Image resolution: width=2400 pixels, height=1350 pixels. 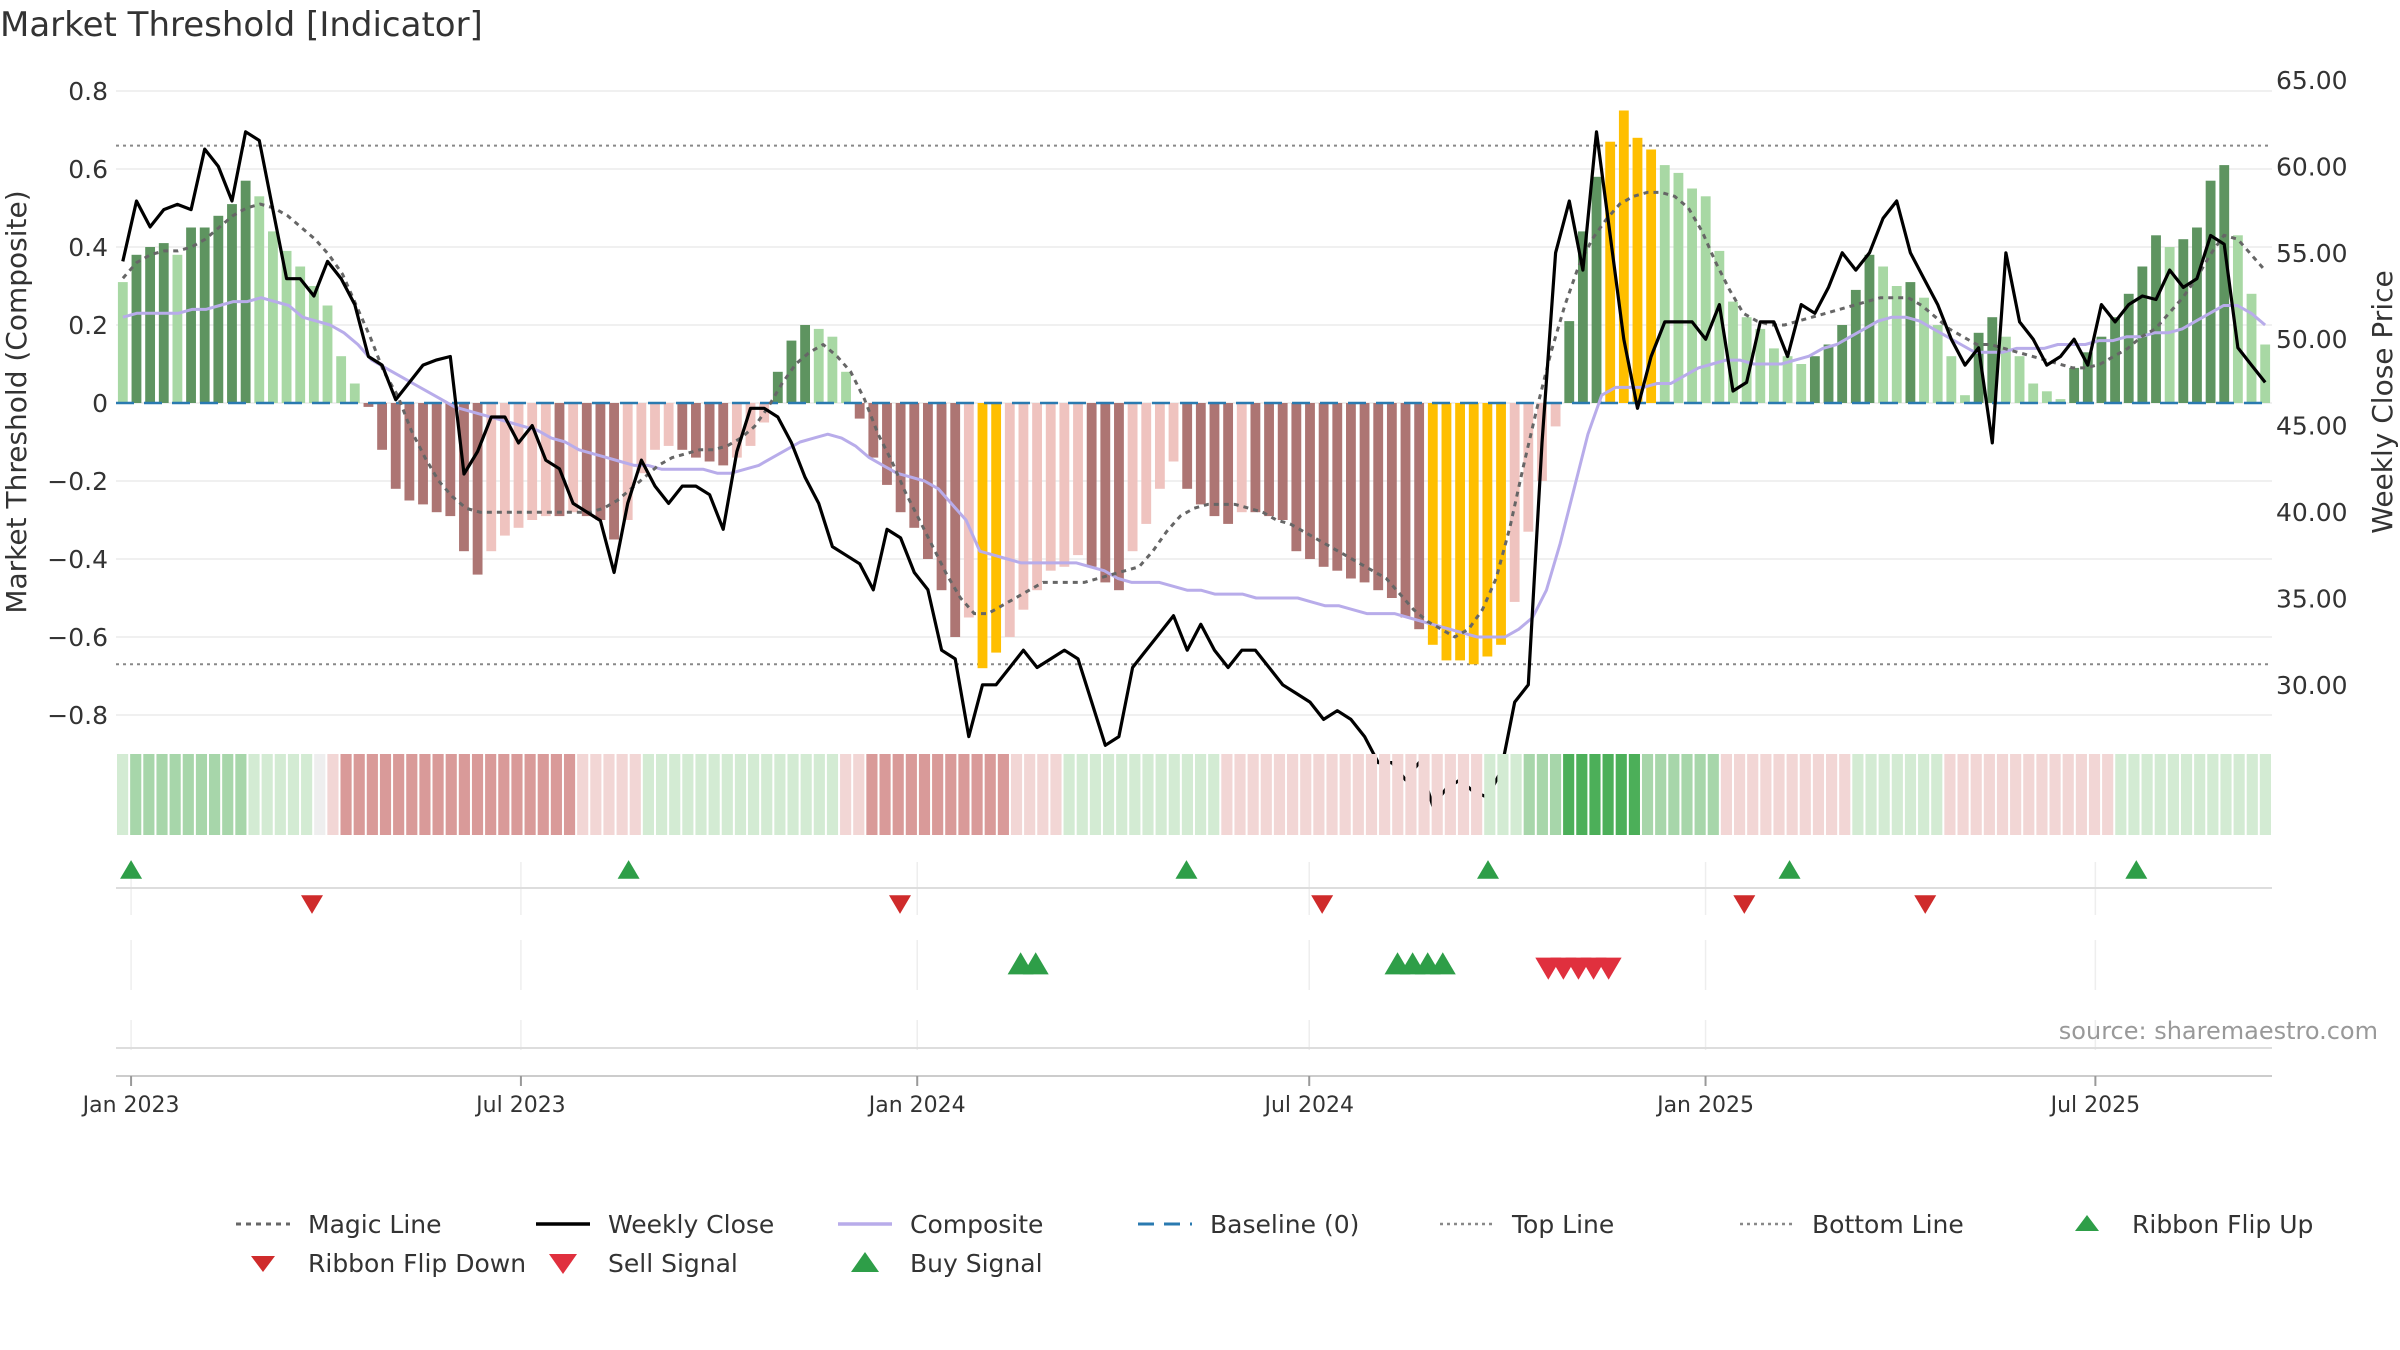 I want to click on legend-item: Ribbon Flip Up, so click(x=2194, y=1224).